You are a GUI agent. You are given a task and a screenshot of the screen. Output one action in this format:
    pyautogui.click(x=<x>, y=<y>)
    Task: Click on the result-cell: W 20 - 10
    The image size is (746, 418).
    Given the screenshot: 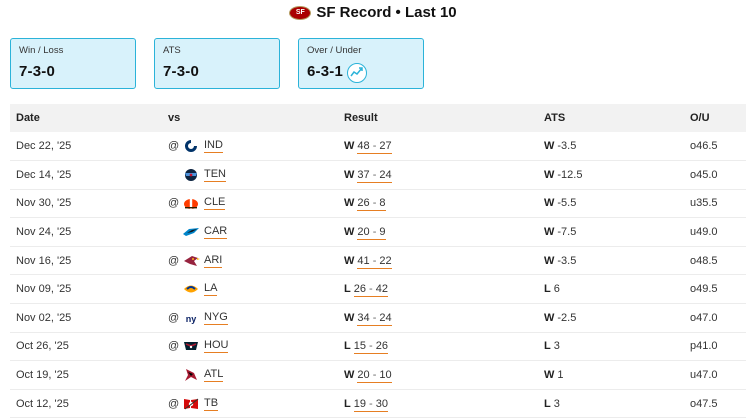 What is the action you would take?
    pyautogui.click(x=438, y=375)
    